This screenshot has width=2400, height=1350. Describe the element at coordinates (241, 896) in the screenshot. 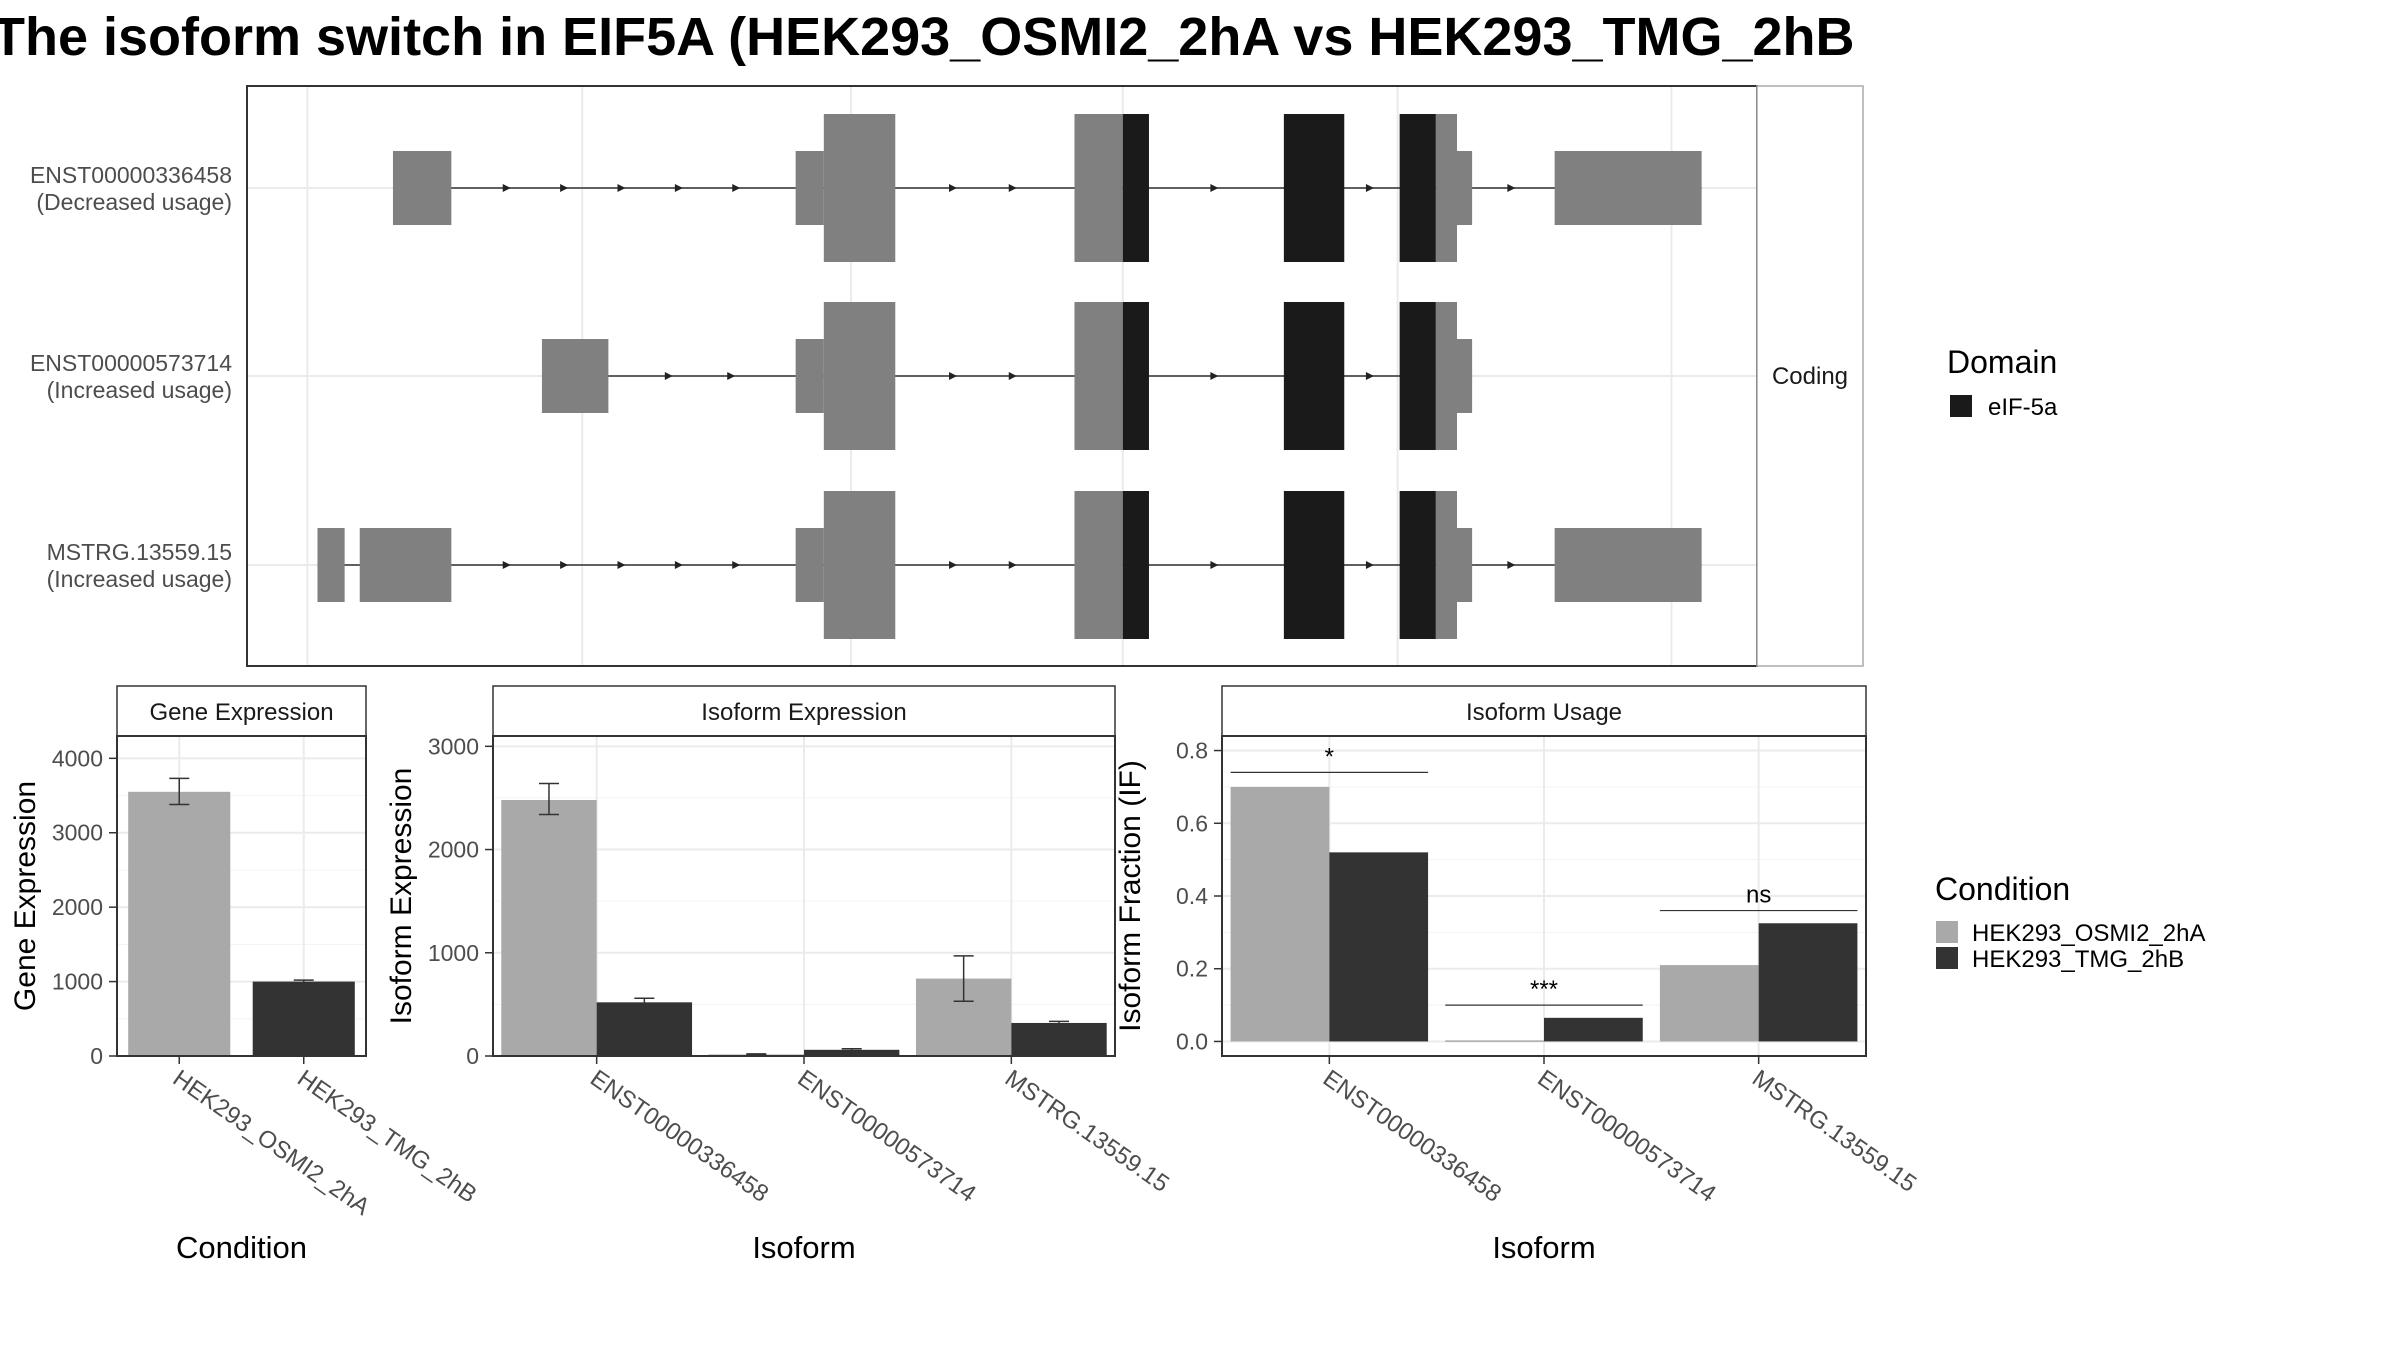

I see `panel-border` at that location.